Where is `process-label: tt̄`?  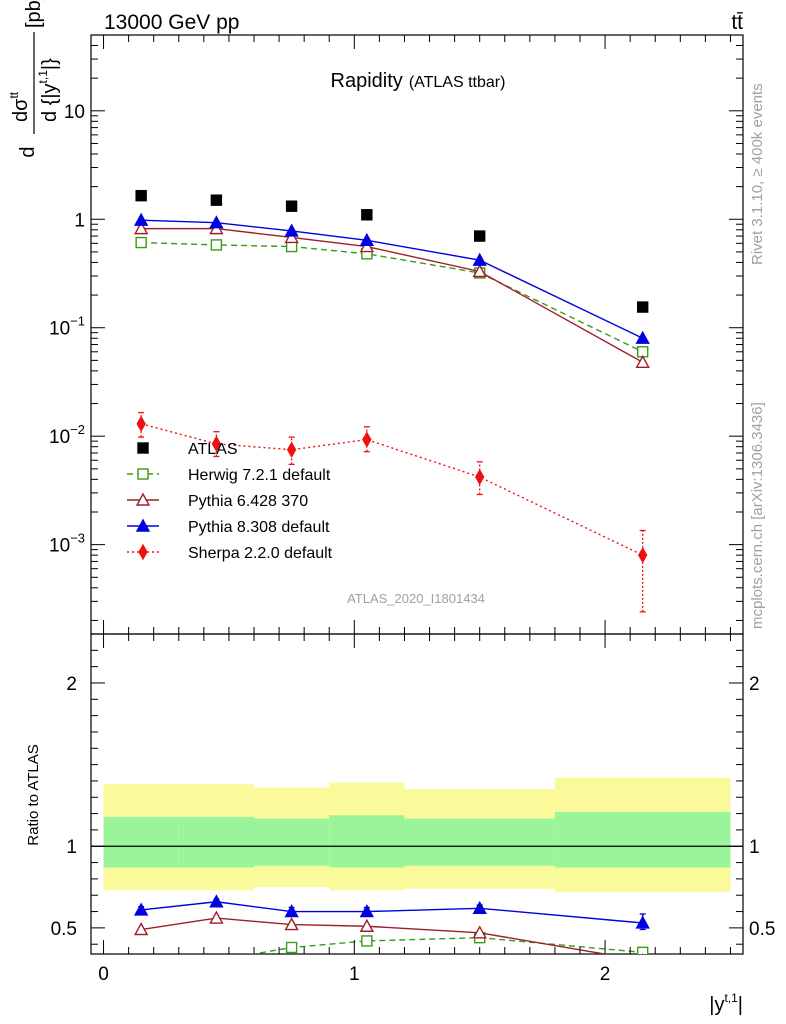 process-label: tt̄ is located at coordinates (737, 22).